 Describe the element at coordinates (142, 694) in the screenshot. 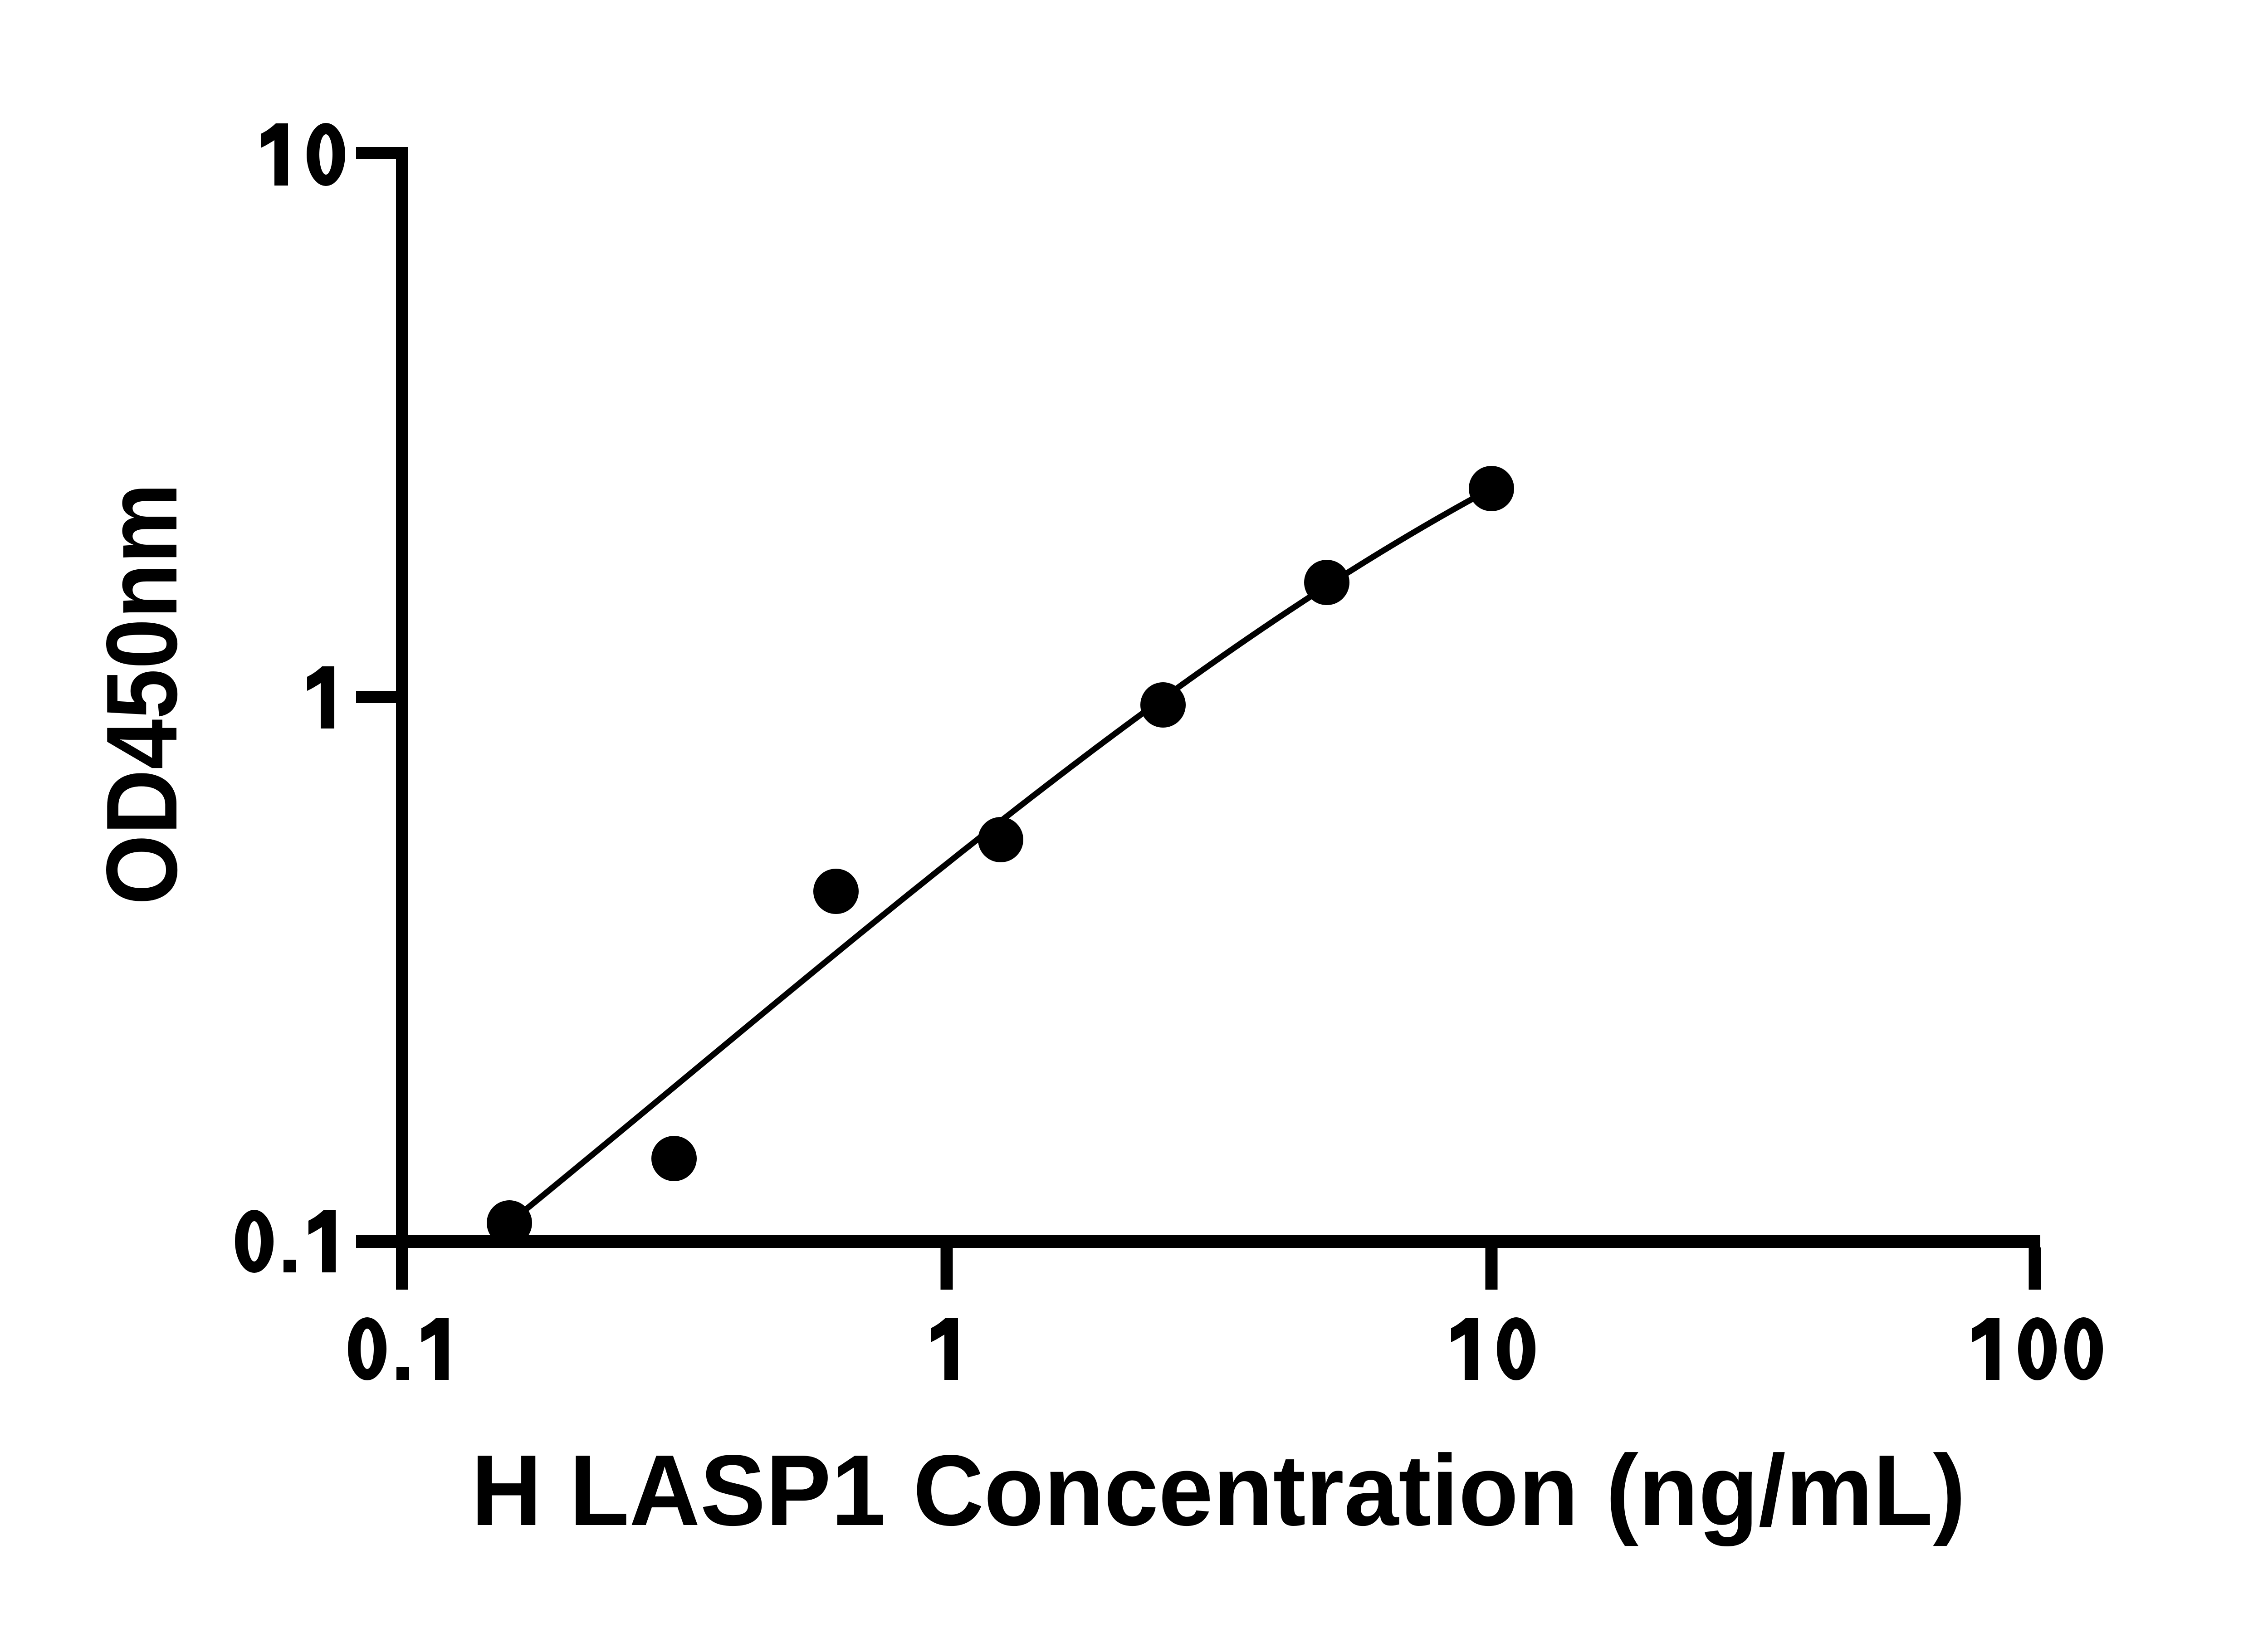

I see `svg-text: OD450nm` at that location.